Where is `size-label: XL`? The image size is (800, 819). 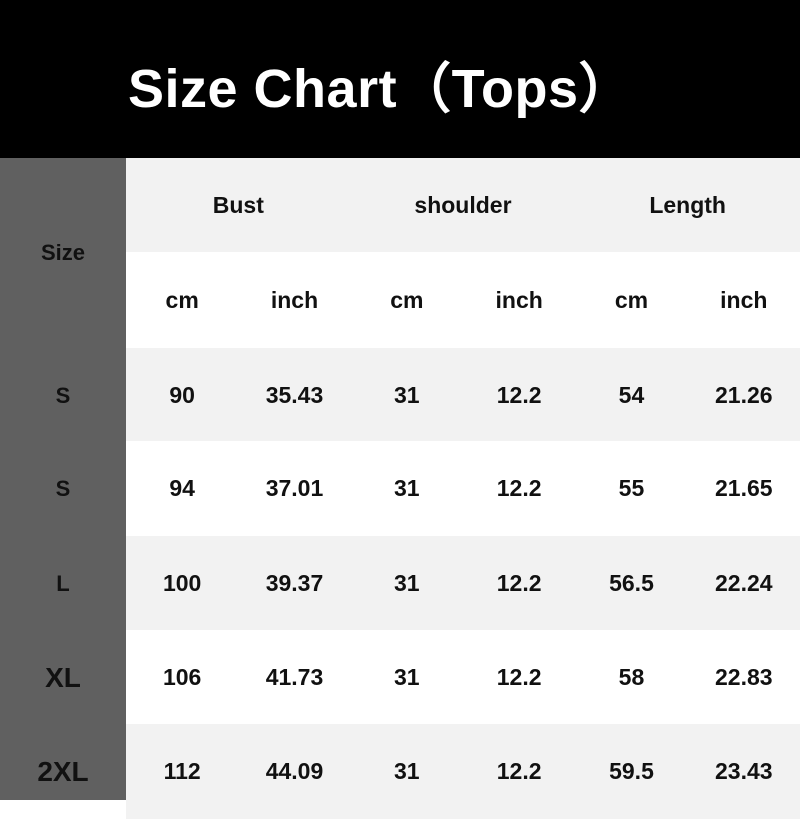
size-label: XL is located at coordinates (63, 677).